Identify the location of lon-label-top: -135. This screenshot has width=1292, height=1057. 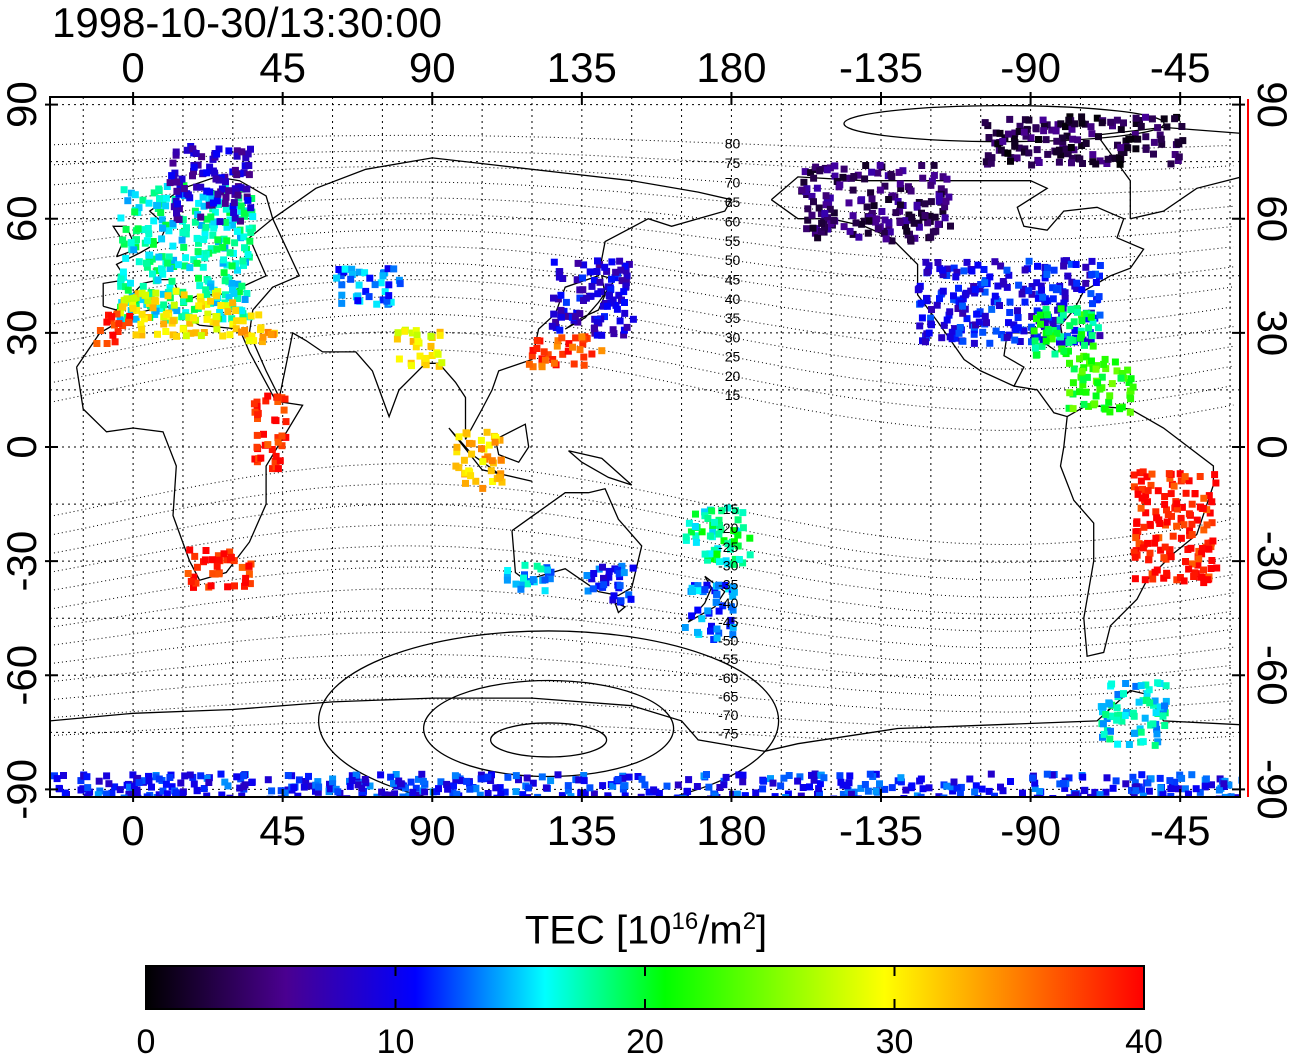
(881, 67).